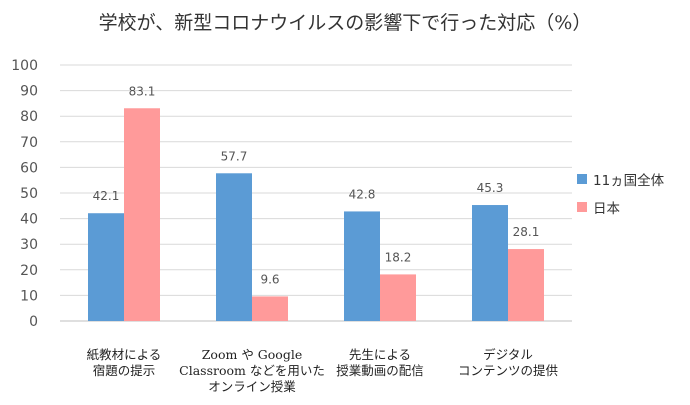 This screenshot has height=405, width=690. I want to click on data-label: 28.1, so click(526, 232).